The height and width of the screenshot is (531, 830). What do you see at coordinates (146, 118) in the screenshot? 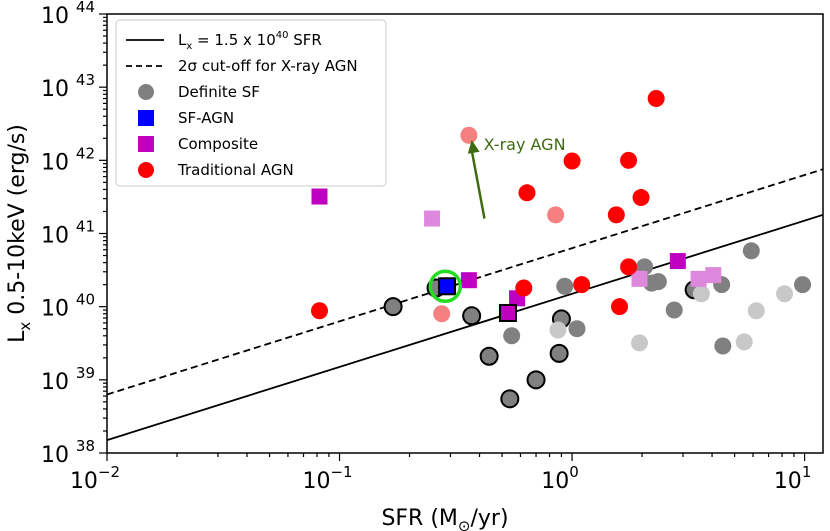
I see `legend-sfagn-marker` at bounding box center [146, 118].